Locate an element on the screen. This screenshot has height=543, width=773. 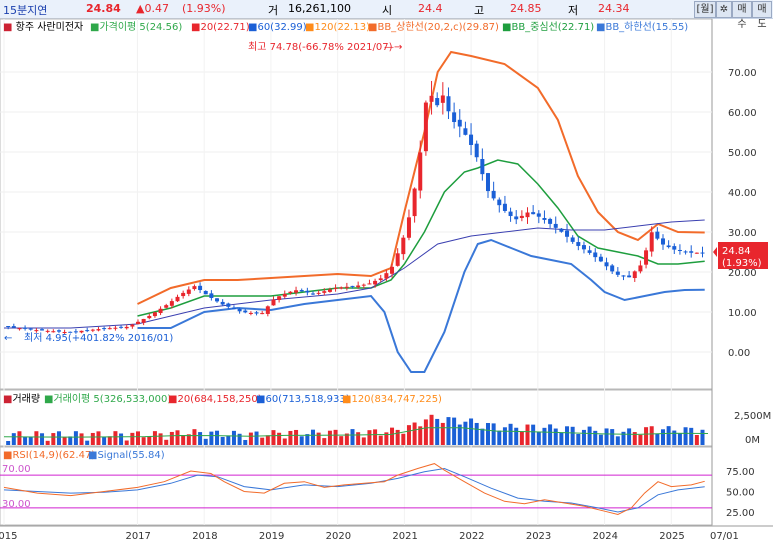
legend-bb-lower: ■BB_하한선(15.55) is located at coordinates (642, 26).